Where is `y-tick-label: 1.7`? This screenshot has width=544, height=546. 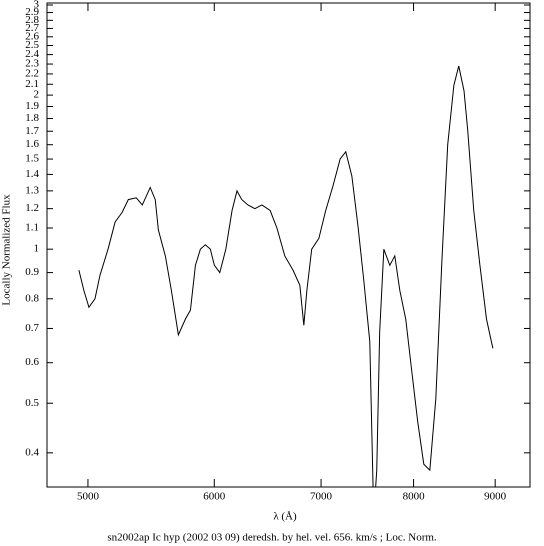 y-tick-label: 1.7 is located at coordinates (32, 131).